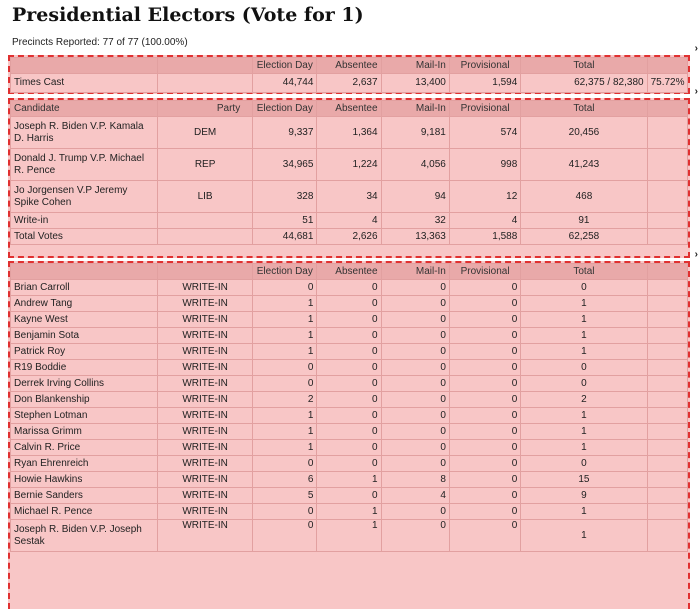 The image size is (699, 609). I want to click on writein-name: Ryan Ehrenreich, so click(84, 463).